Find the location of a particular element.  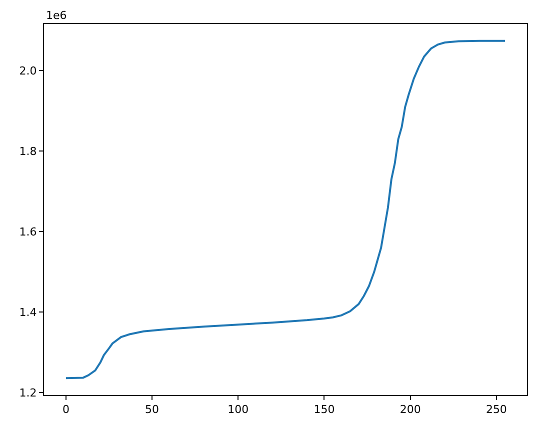

y-tick-label: 1.8 is located at coordinates (28, 151).